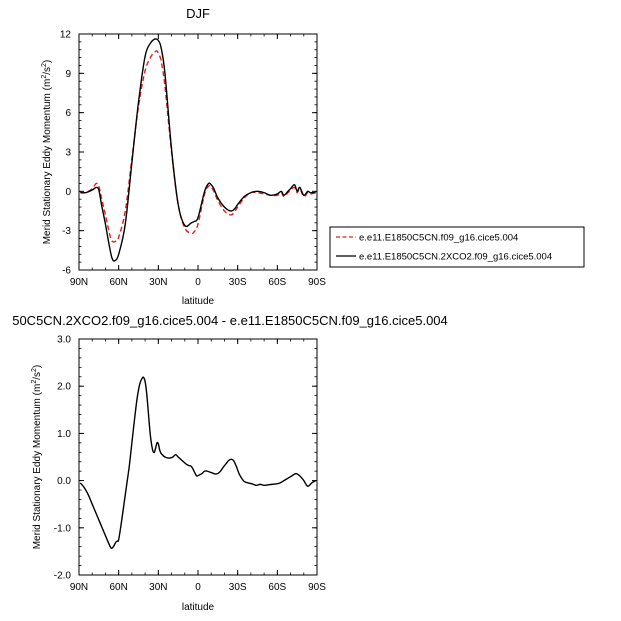  I want to click on top-chart-y-axis-title: Merid Stationary Eddy Momentum (m2/s2), so click(47, 152).